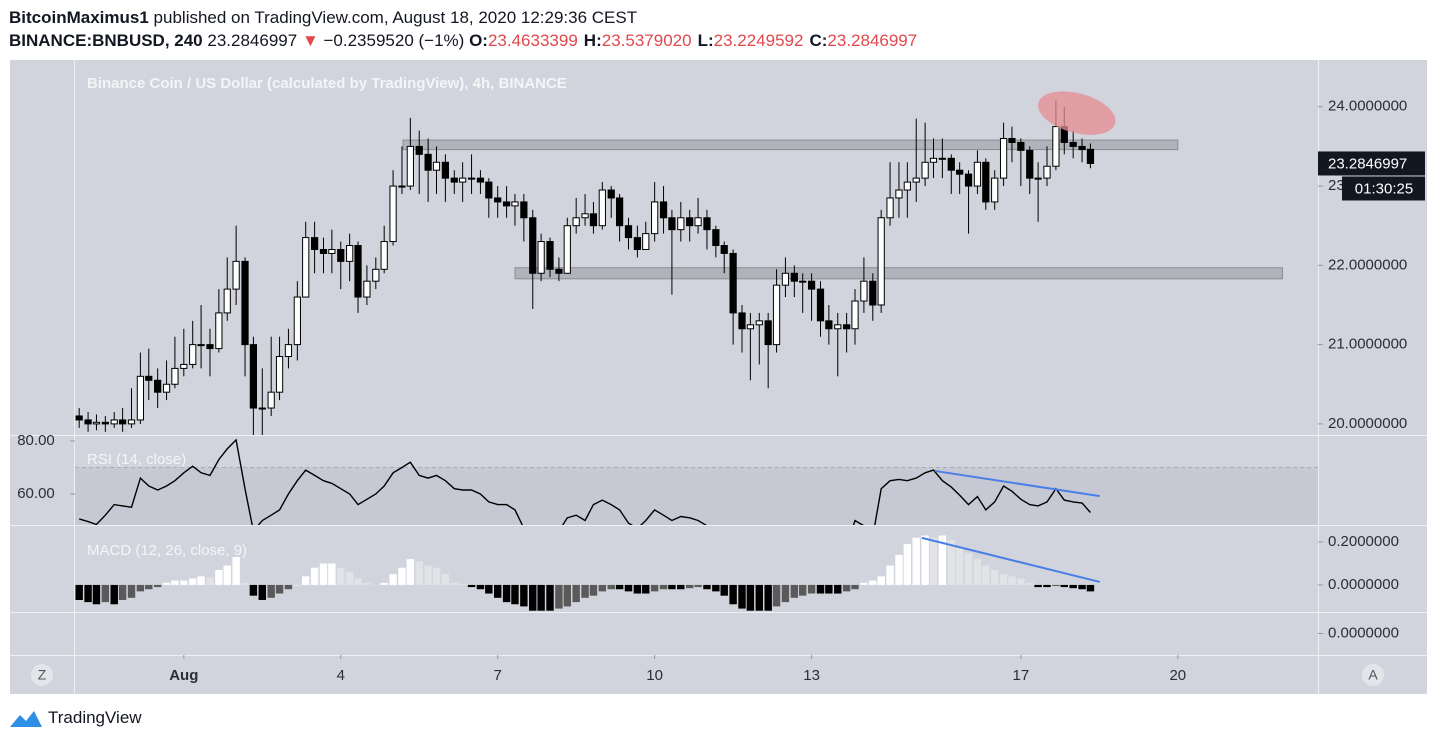 Image resolution: width=1437 pixels, height=744 pixels. I want to click on y-tick-label: 80.00, so click(36, 440).